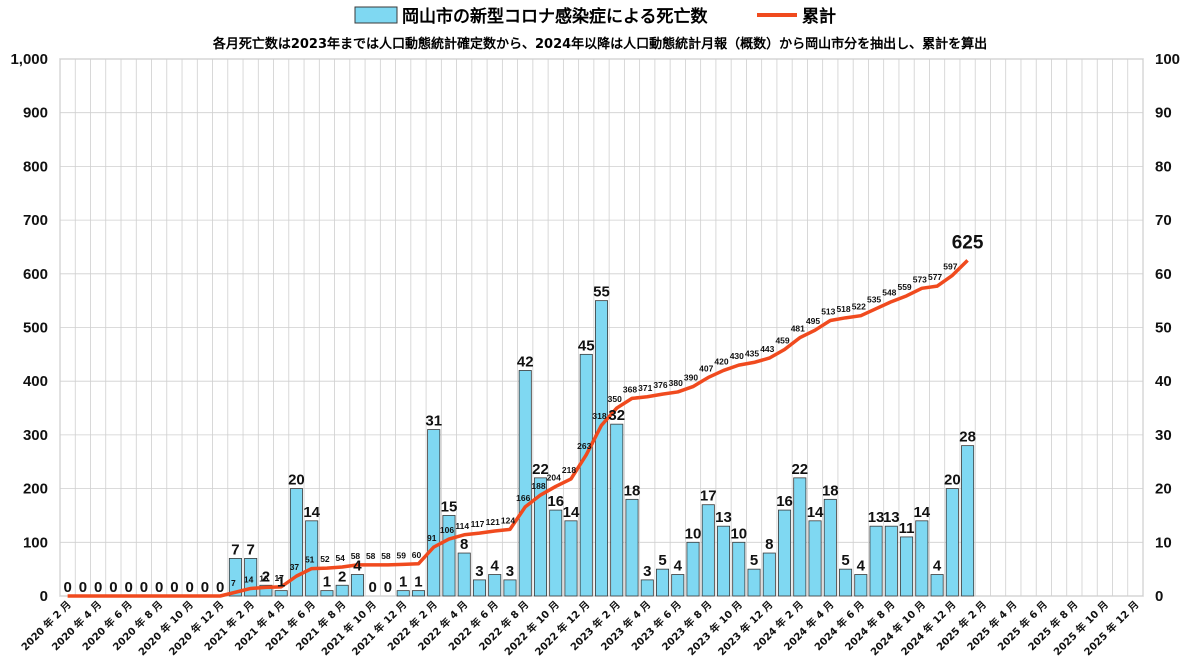 The image size is (1199, 670). I want to click on cumulative-value-label: 559, so click(904, 287).